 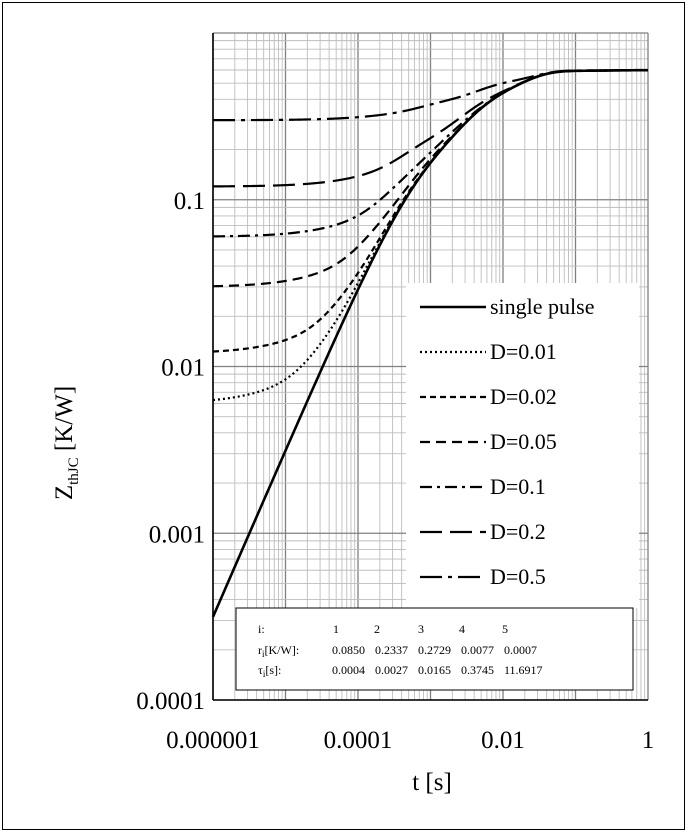 What do you see at coordinates (477, 650) in the screenshot?
I see `table-r-value: 0.0077` at bounding box center [477, 650].